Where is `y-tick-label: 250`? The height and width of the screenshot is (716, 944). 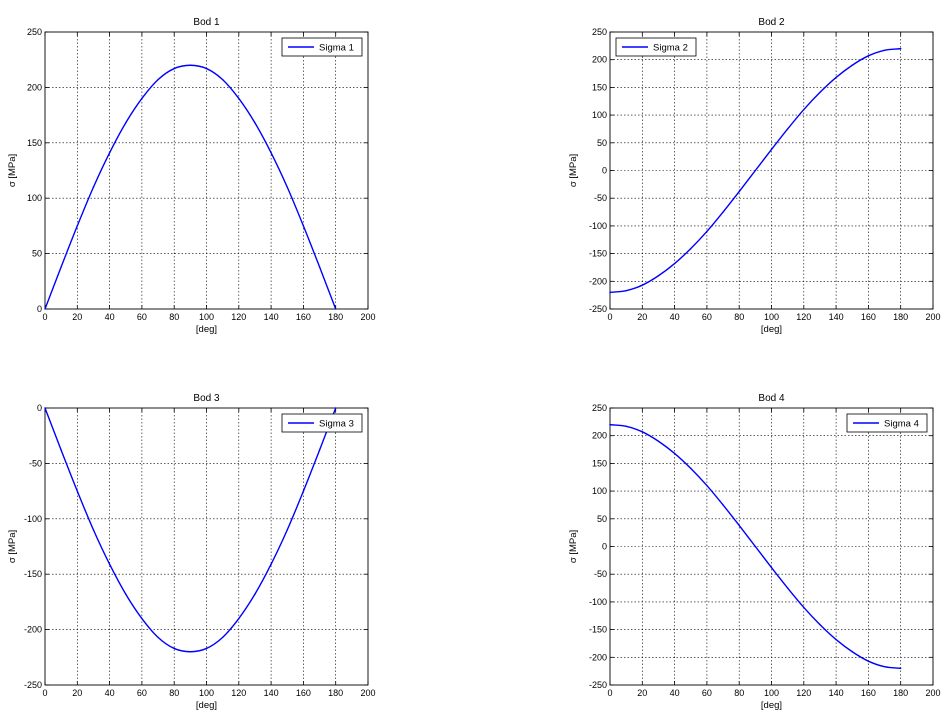
y-tick-label: 250 is located at coordinates (34, 32).